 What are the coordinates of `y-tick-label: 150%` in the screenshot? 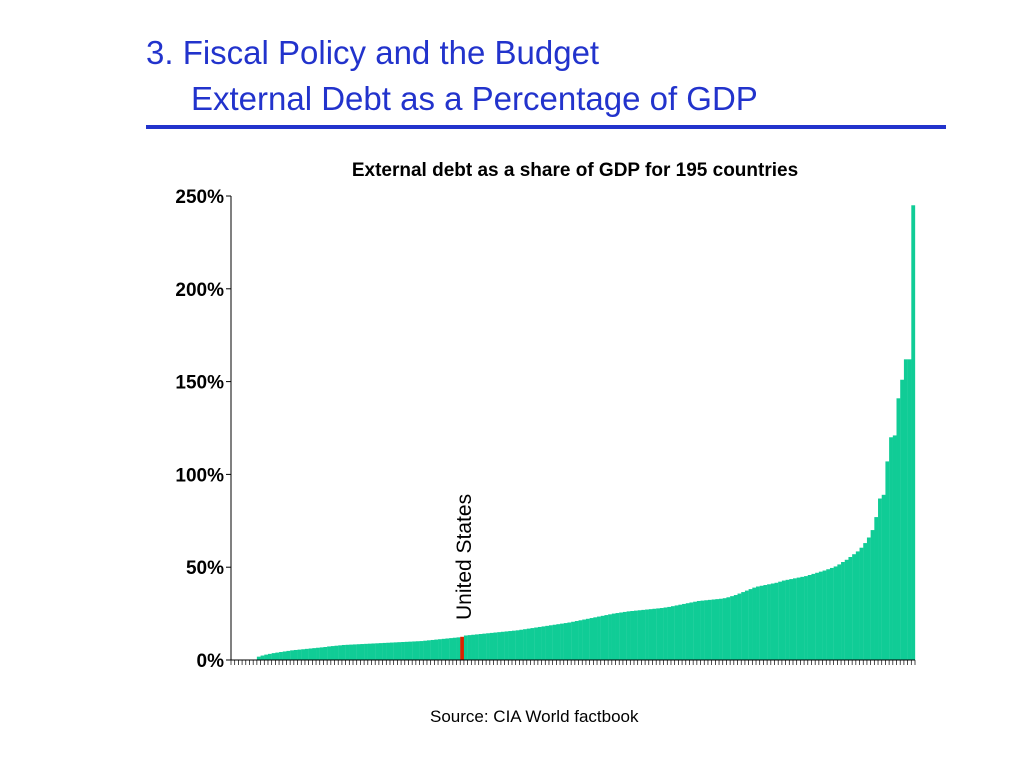 It's located at (199, 383).